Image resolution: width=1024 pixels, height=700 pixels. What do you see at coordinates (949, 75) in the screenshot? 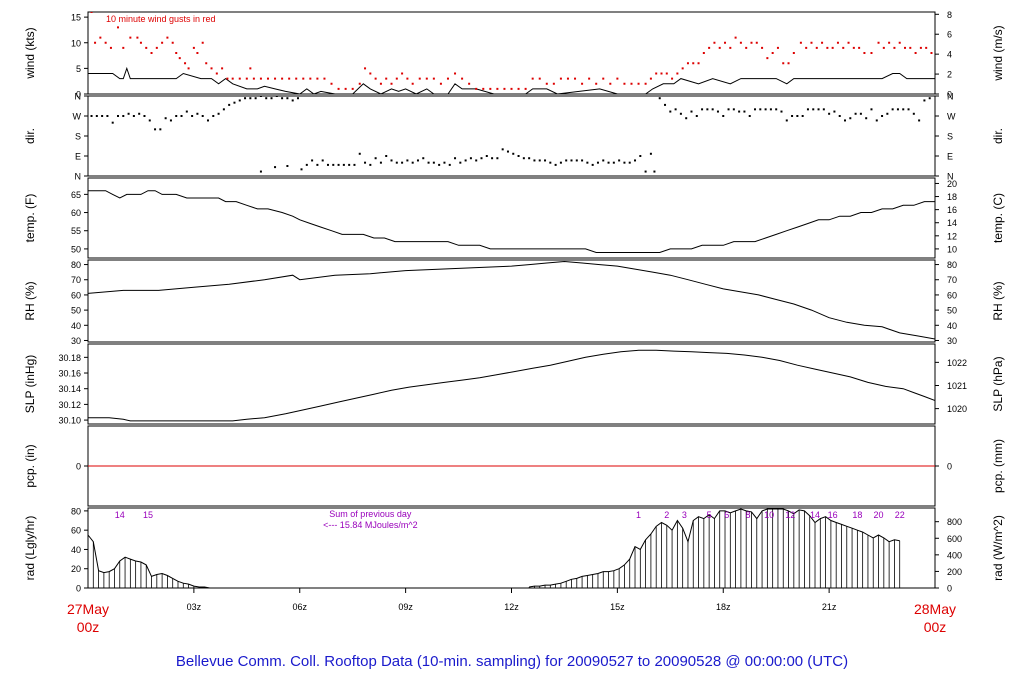
I see `wind-right-tick-label: 2` at bounding box center [949, 75].